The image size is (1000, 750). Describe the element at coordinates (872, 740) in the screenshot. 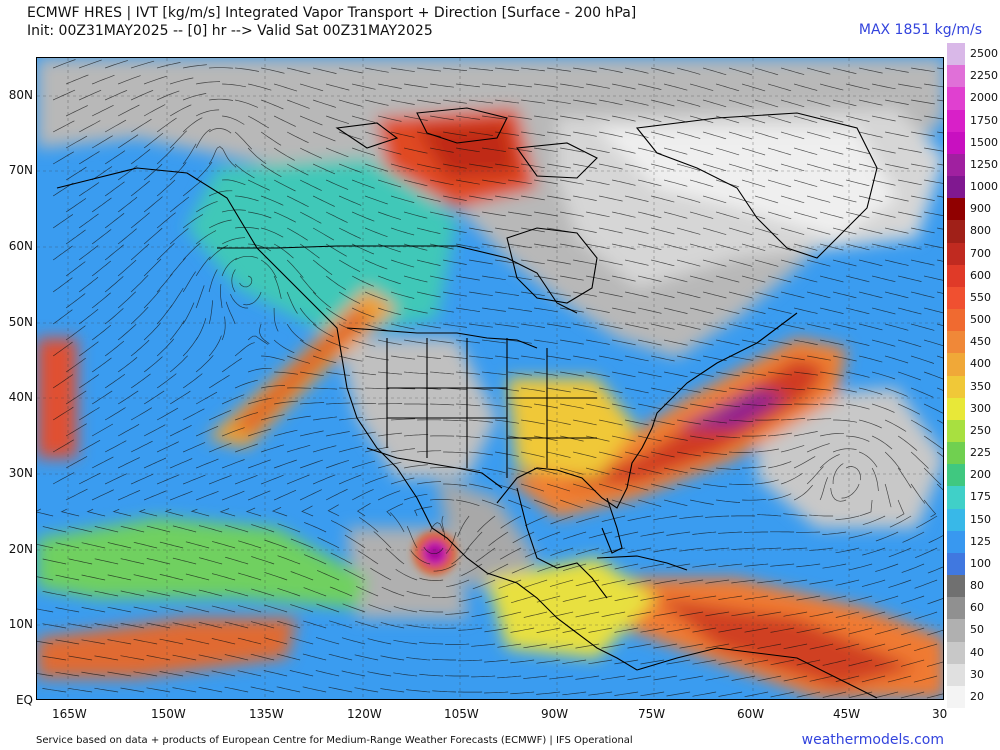

I see `site-link: weathermodels.com` at that location.